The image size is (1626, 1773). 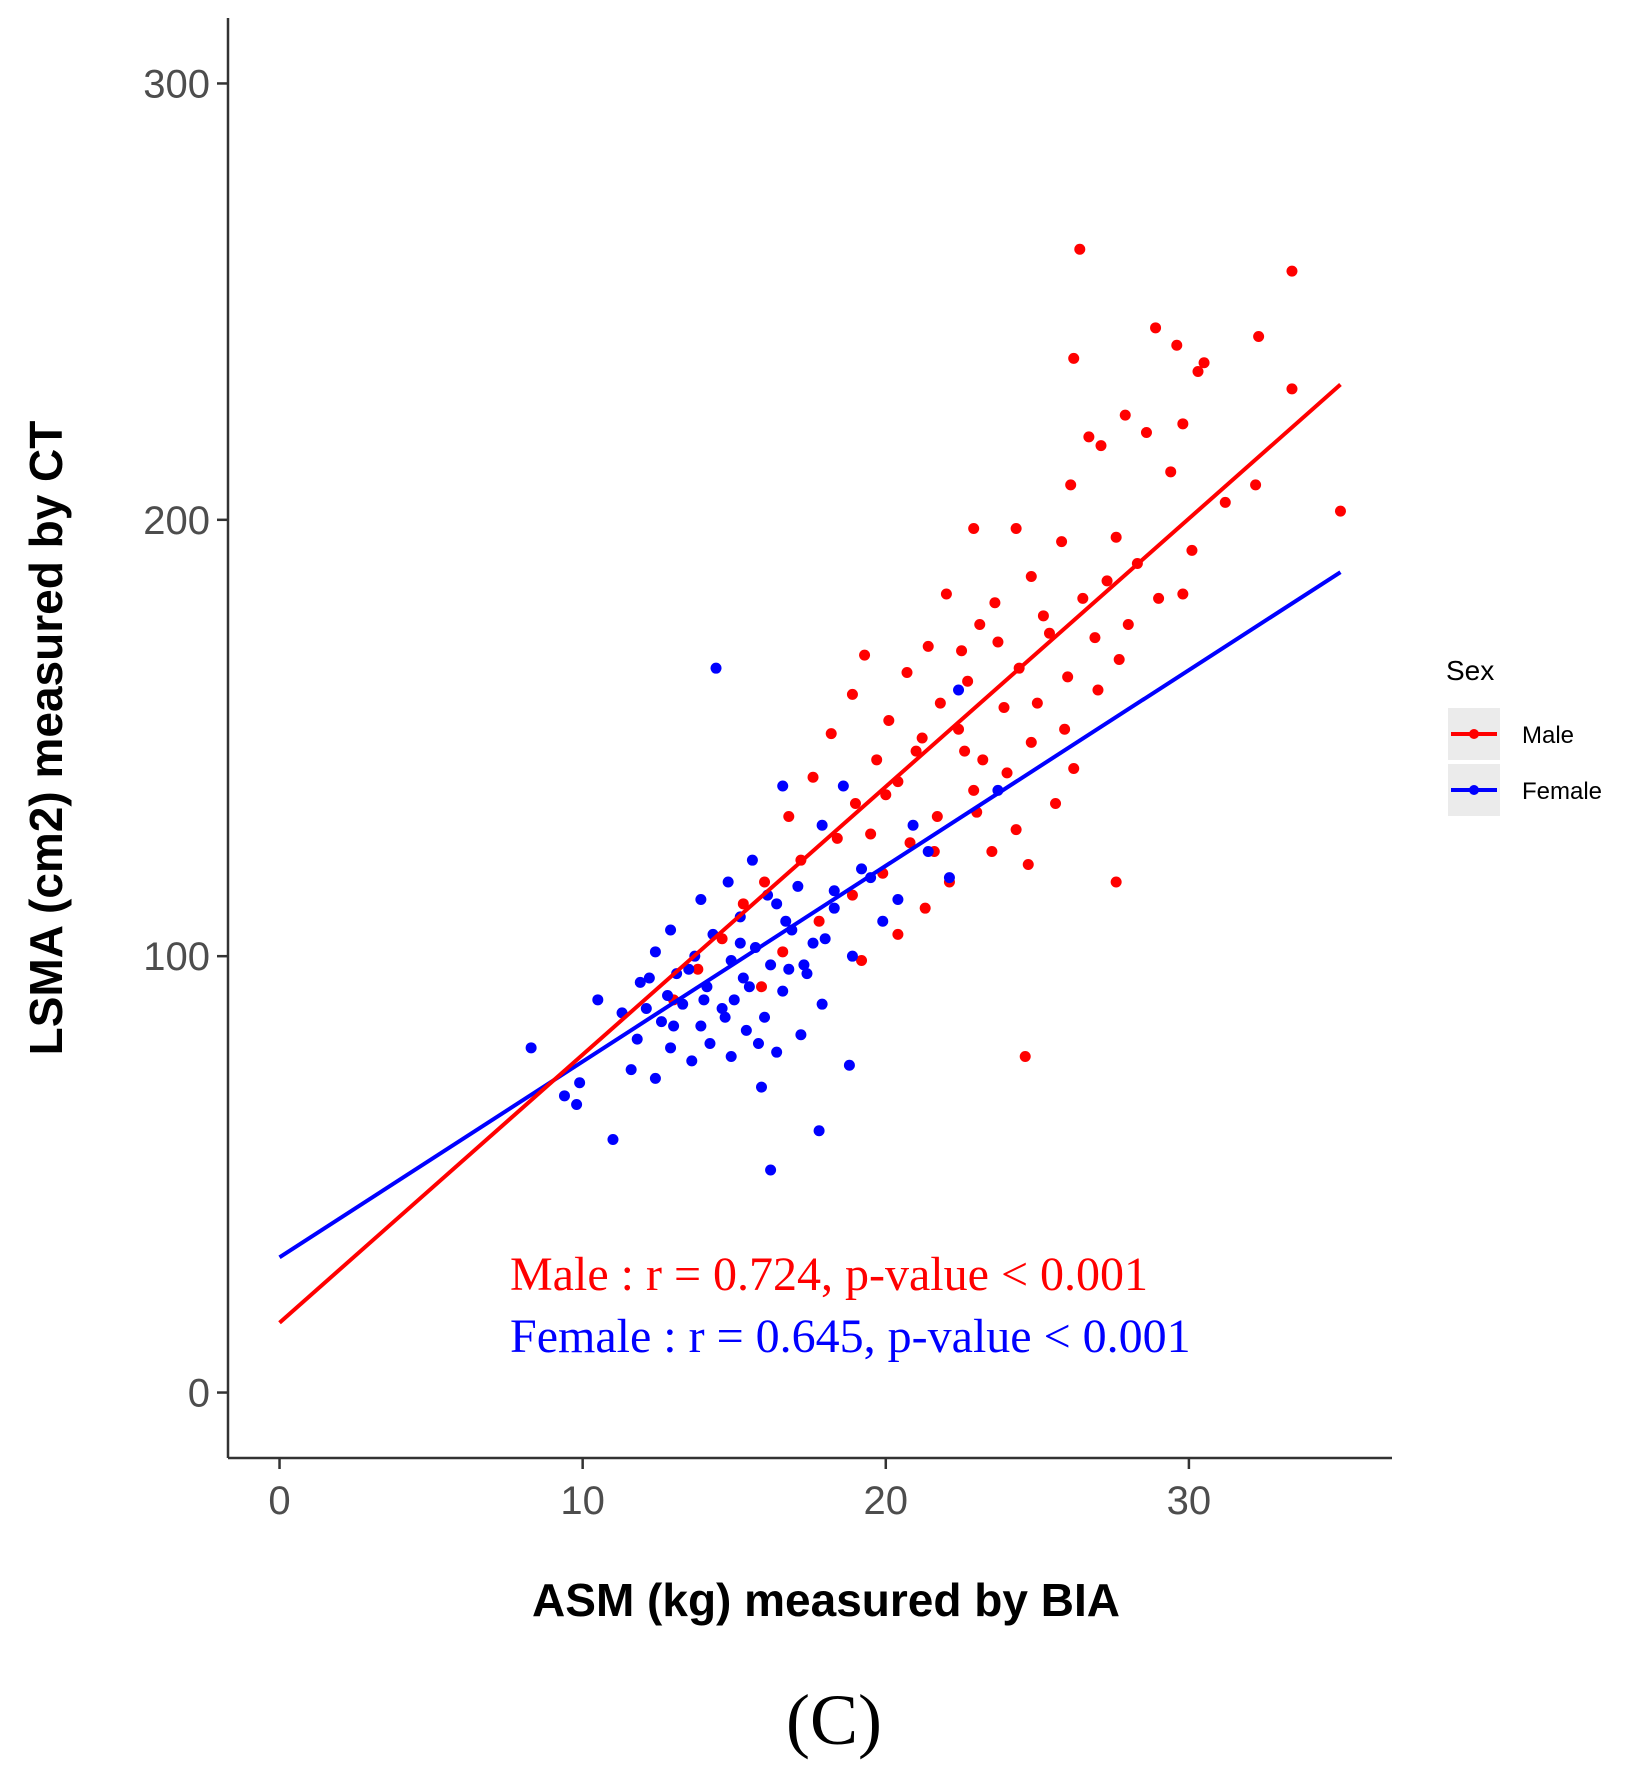 What do you see at coordinates (850, 1336) in the screenshot?
I see `female-correlation-annotation: Female : r = 0.645, p-value < 0.001` at bounding box center [850, 1336].